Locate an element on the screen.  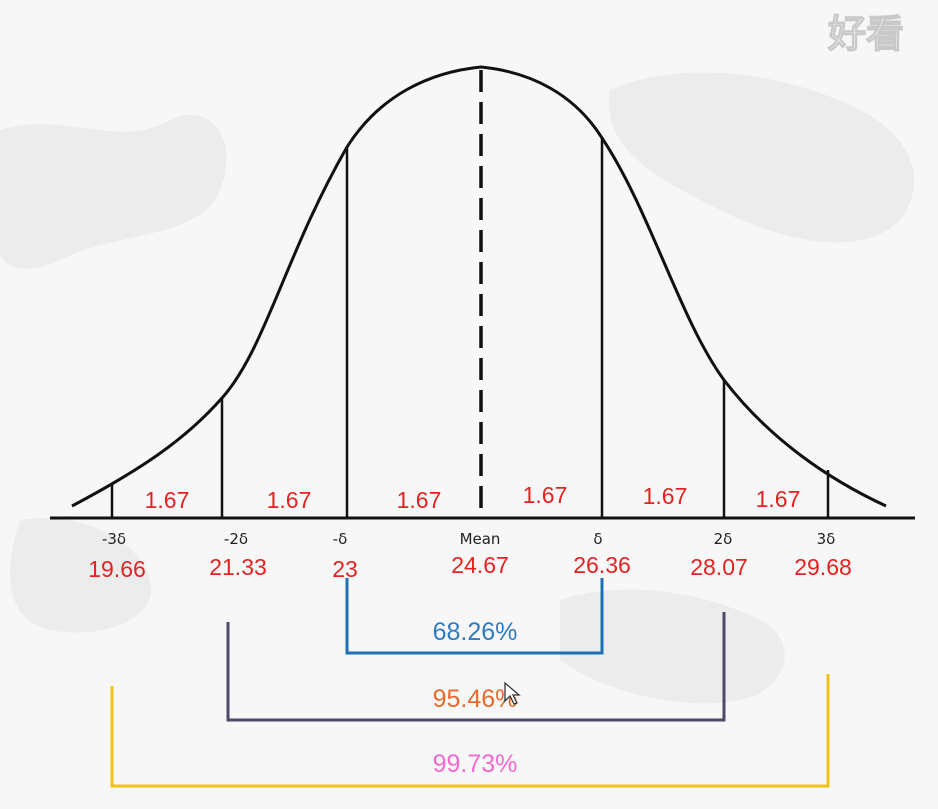
percent-95: 95.46% is located at coordinates (475, 699).